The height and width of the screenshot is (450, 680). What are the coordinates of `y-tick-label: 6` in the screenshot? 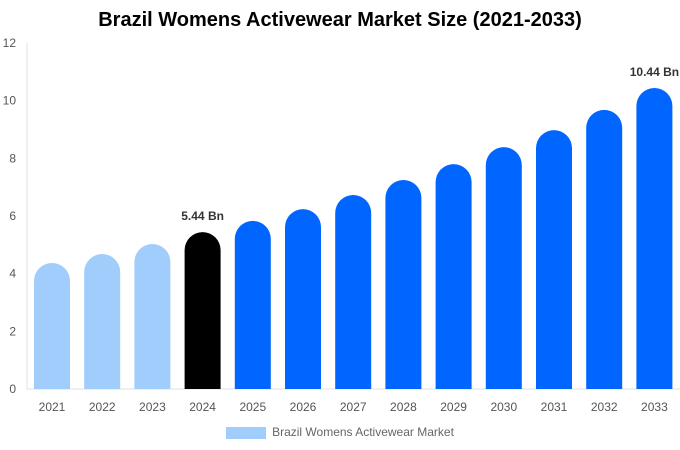 It's located at (12, 216).